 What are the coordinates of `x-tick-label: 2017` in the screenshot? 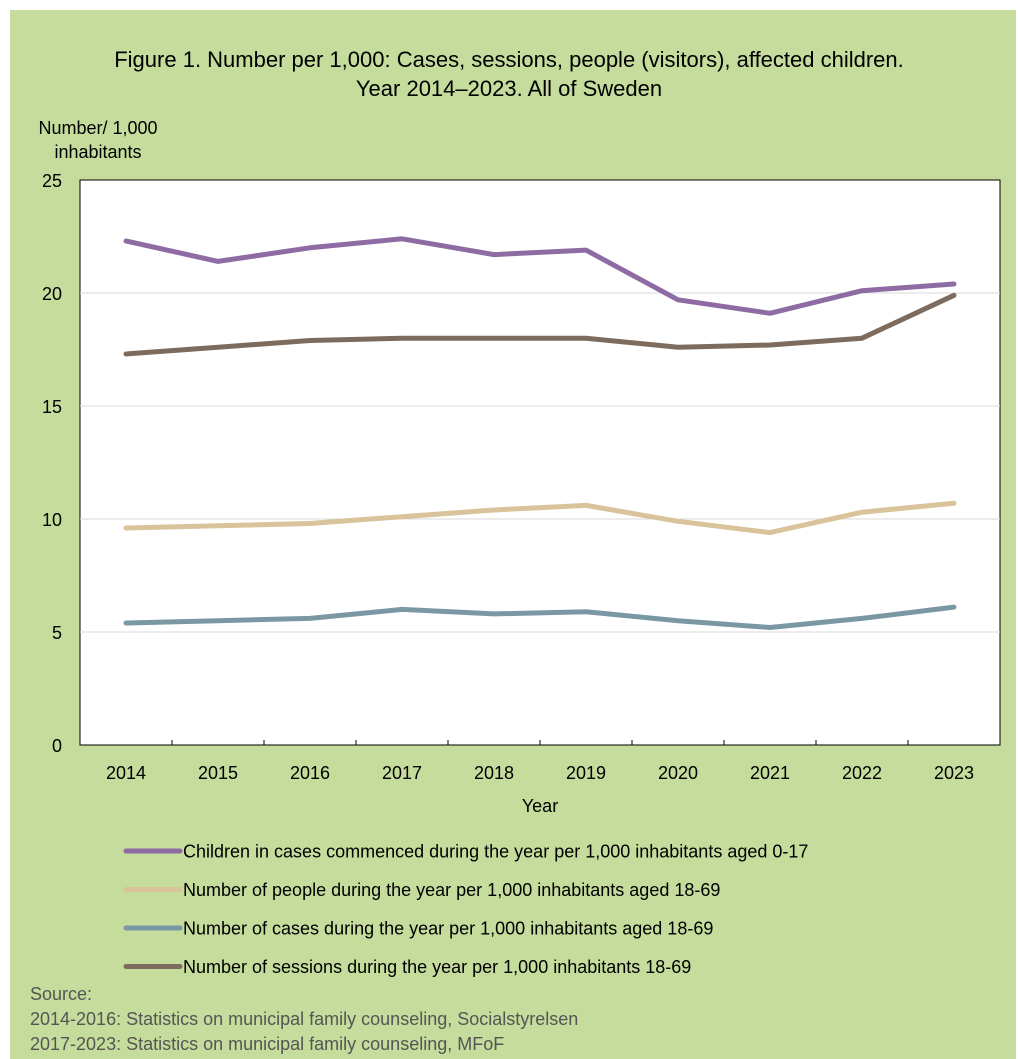 It's located at (402, 773).